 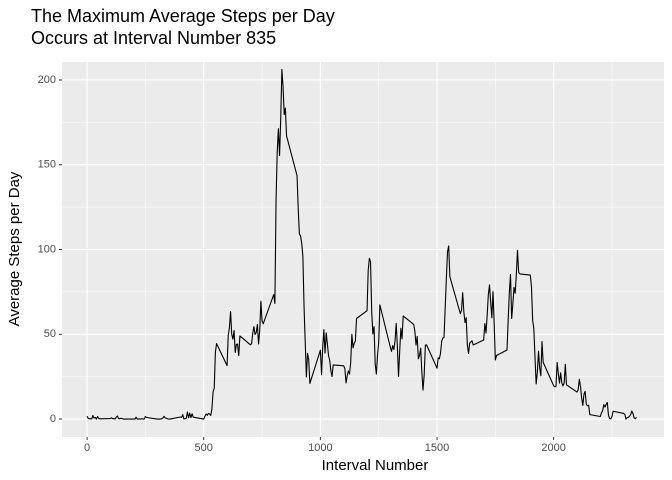 What do you see at coordinates (47, 249) in the screenshot?
I see `y-tick-label: 100` at bounding box center [47, 249].